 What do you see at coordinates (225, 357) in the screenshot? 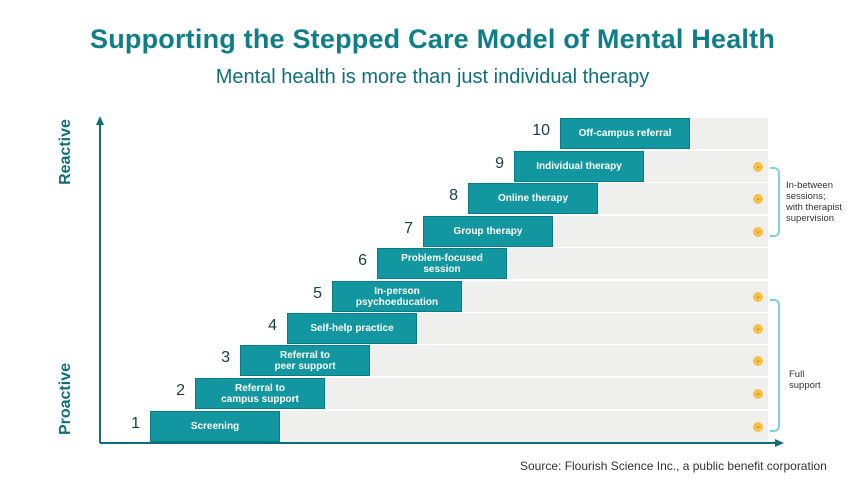
I see `step-number: 3` at bounding box center [225, 357].